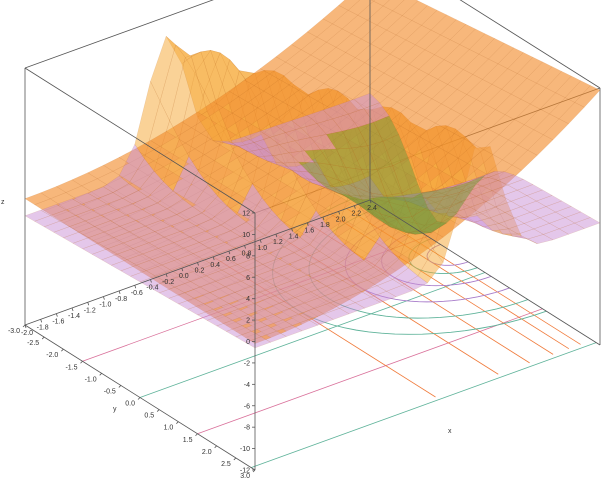 The height and width of the screenshot is (484, 609). What do you see at coordinates (149, 416) in the screenshot?
I see `y-tick-label: 0.5` at bounding box center [149, 416].